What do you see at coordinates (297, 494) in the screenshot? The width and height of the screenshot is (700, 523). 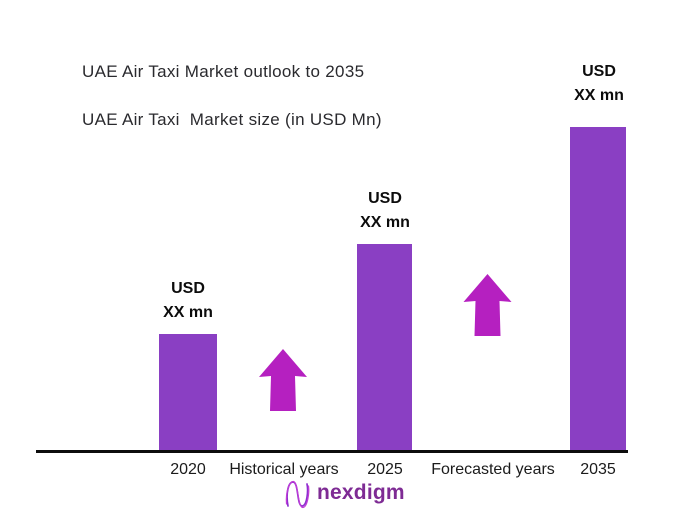 I see `nexdigm-logo-icon` at bounding box center [297, 494].